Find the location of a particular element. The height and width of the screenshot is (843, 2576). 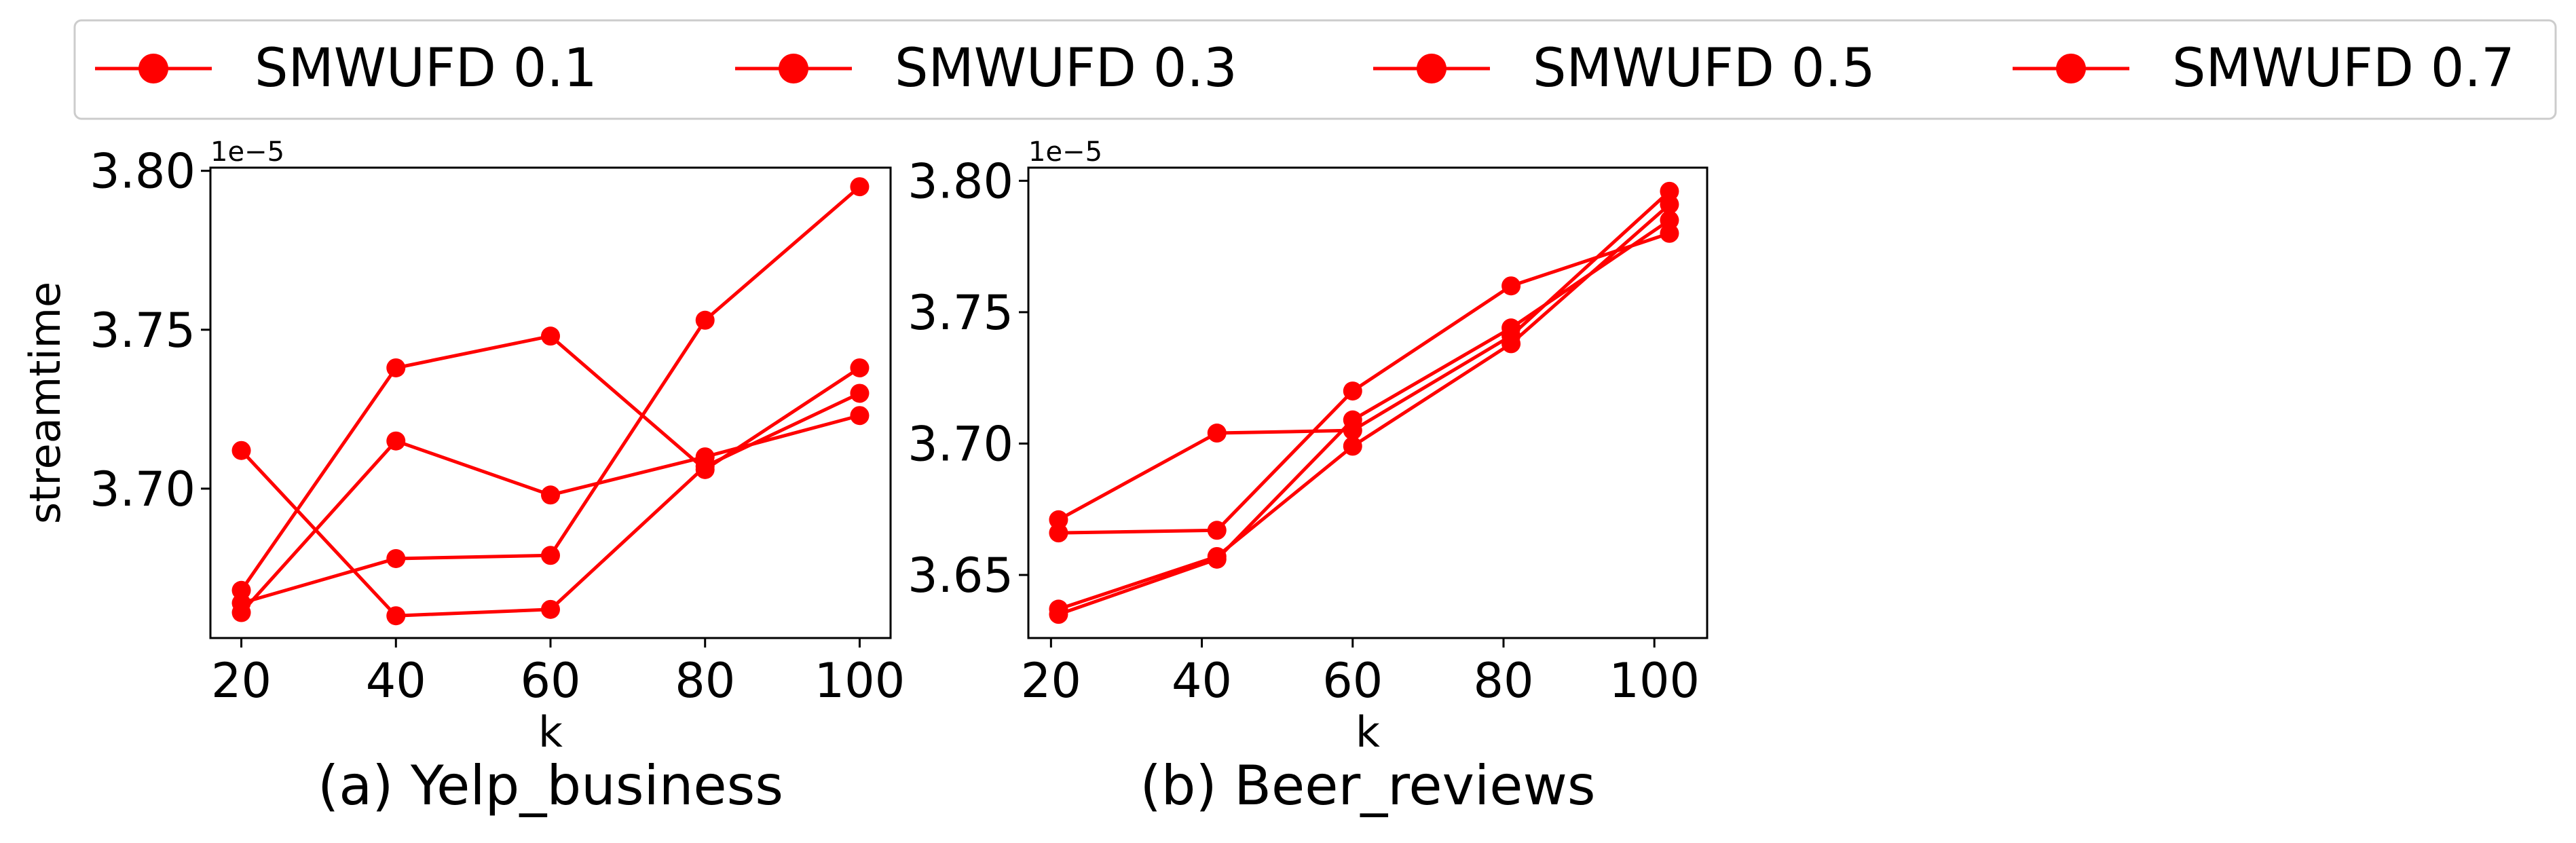

y-axis-label: streamtime is located at coordinates (45, 403).